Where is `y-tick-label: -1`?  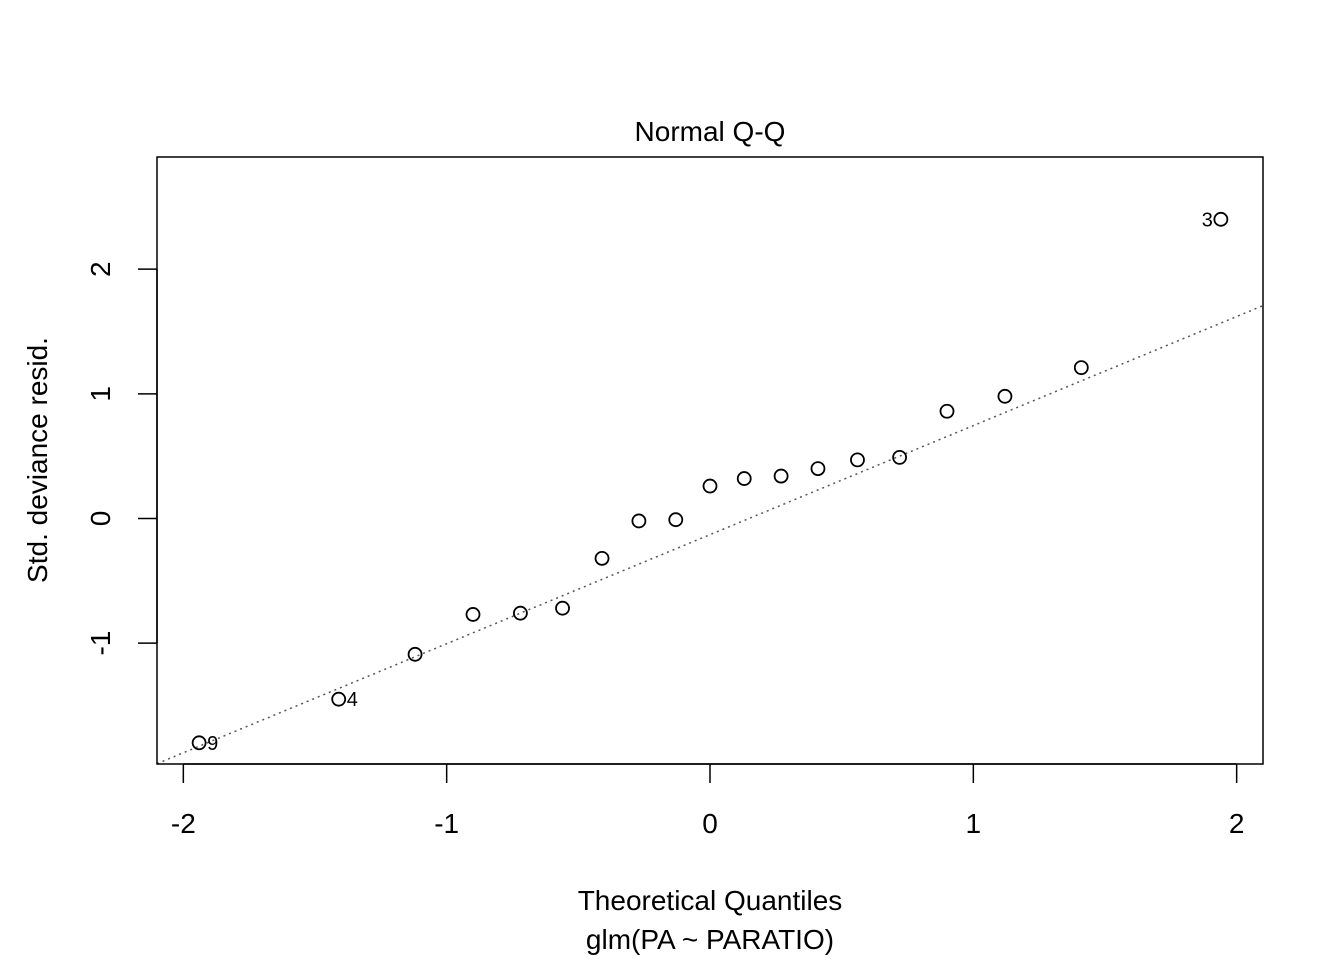 y-tick-label: -1 is located at coordinates (100, 643).